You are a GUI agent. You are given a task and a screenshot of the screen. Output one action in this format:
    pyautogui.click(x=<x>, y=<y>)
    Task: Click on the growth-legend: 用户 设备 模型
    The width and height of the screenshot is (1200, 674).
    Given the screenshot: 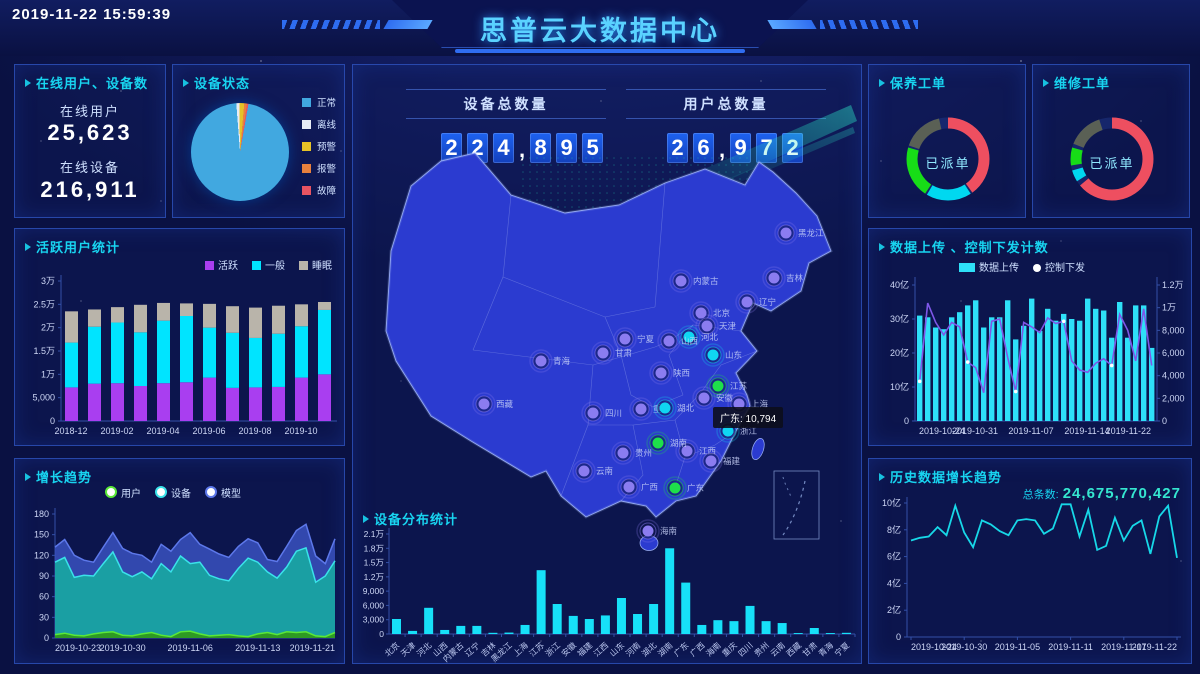 What is the action you would take?
    pyautogui.click(x=173, y=492)
    